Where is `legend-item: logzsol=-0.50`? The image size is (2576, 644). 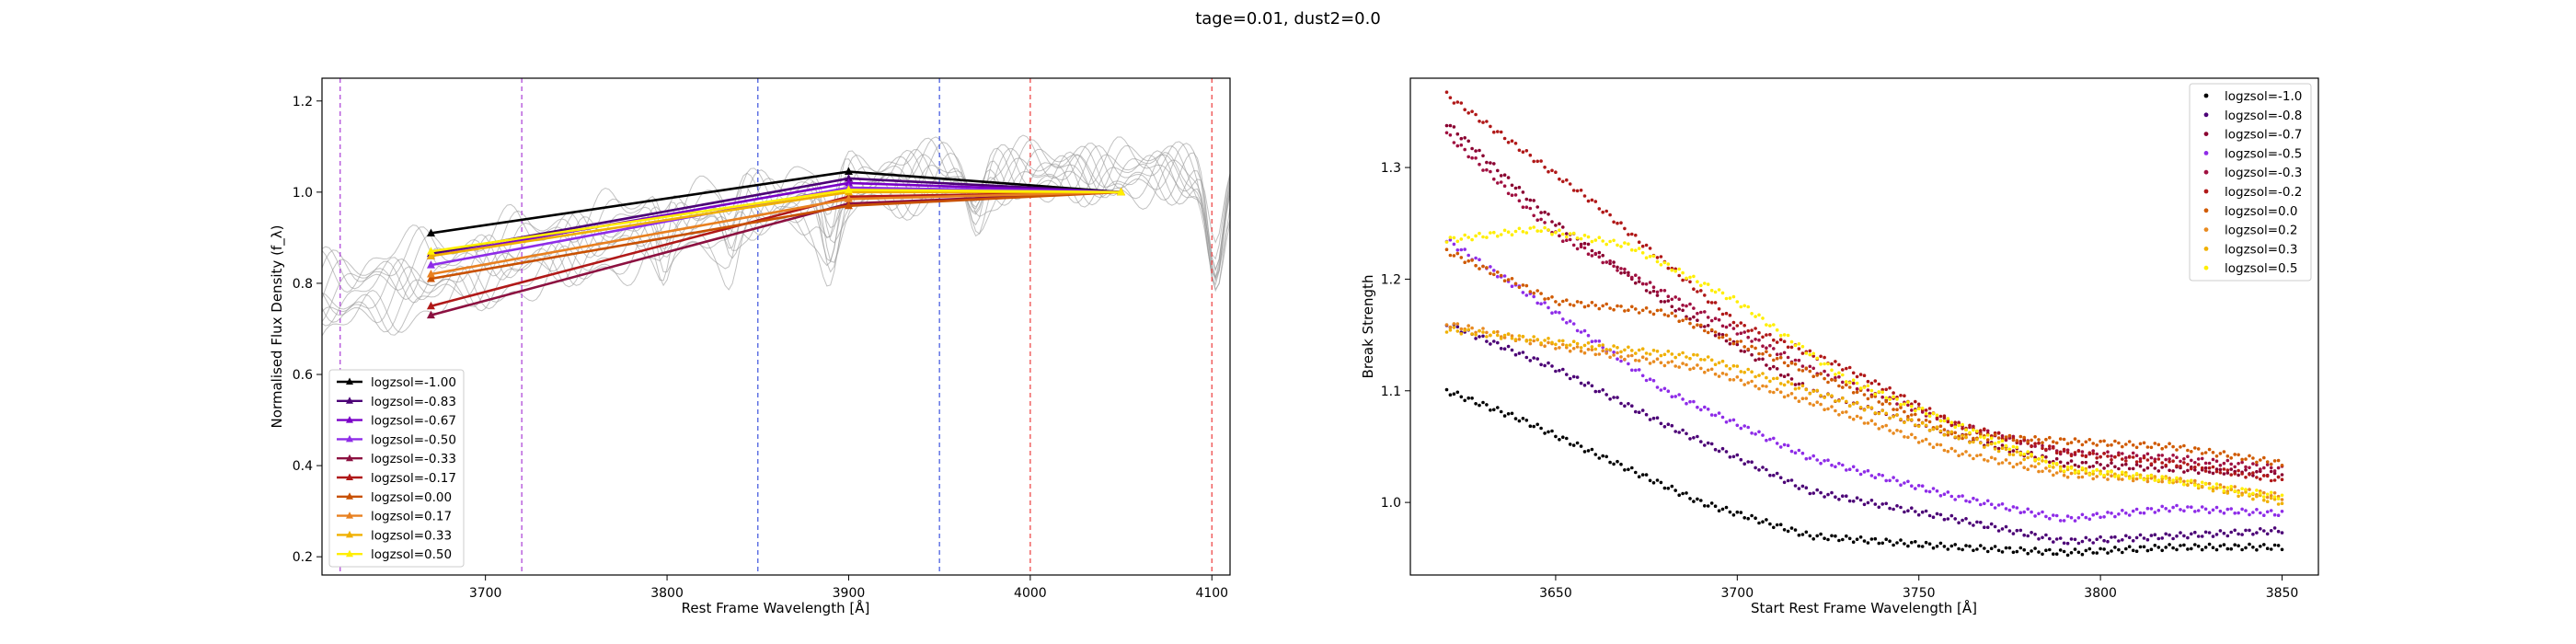
legend-item: logzsol=-0.50 is located at coordinates (396, 439).